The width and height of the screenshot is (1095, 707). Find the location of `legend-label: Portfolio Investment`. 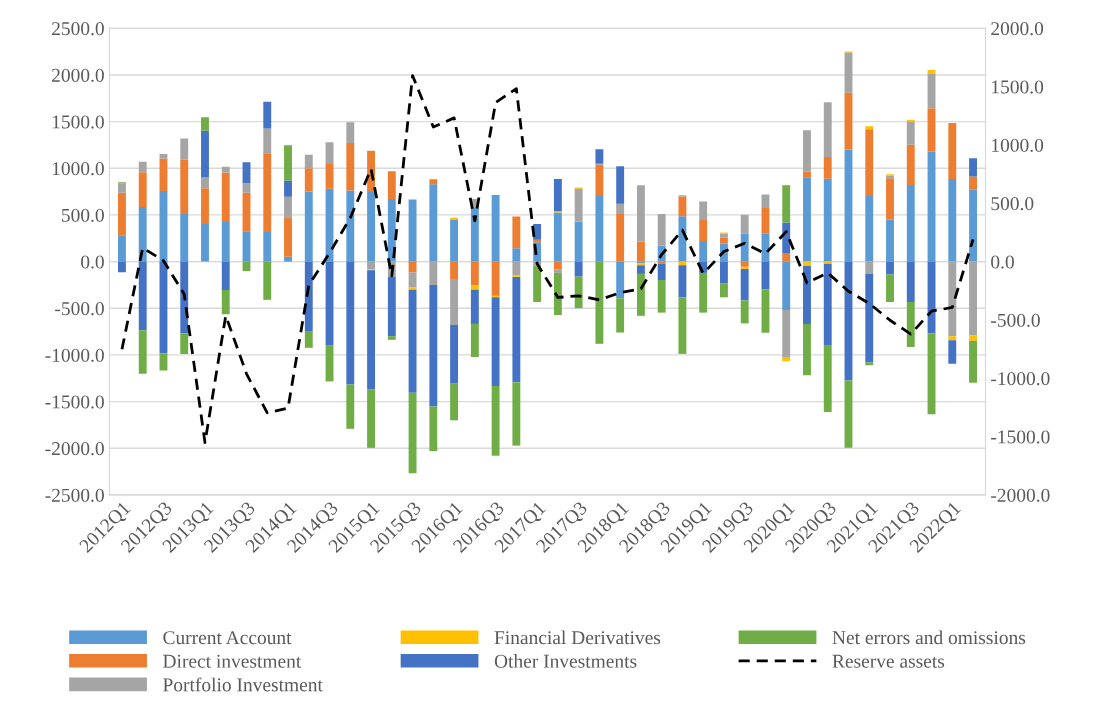

legend-label: Portfolio Investment is located at coordinates (243, 684).